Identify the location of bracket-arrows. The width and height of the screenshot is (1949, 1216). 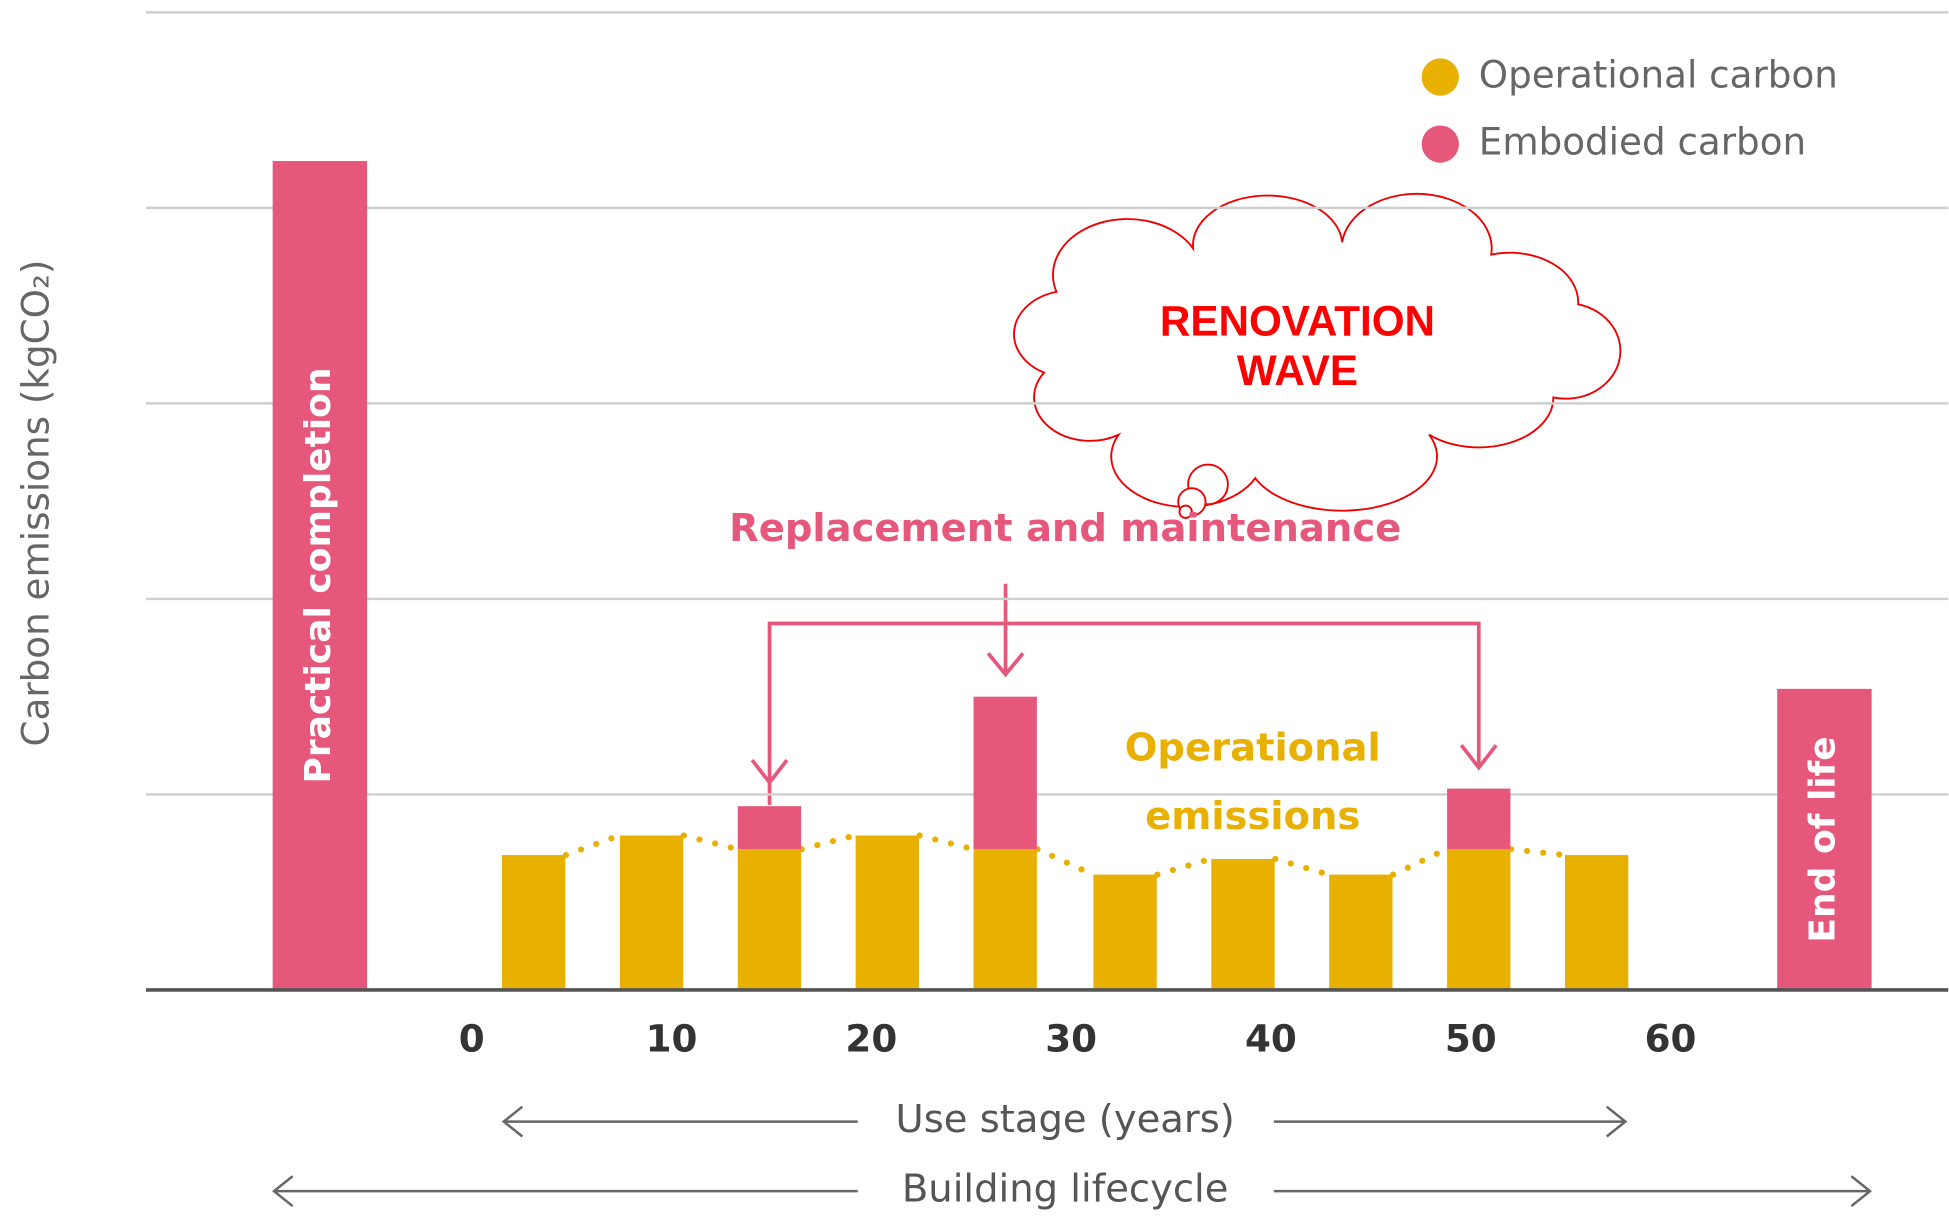
(1124, 694).